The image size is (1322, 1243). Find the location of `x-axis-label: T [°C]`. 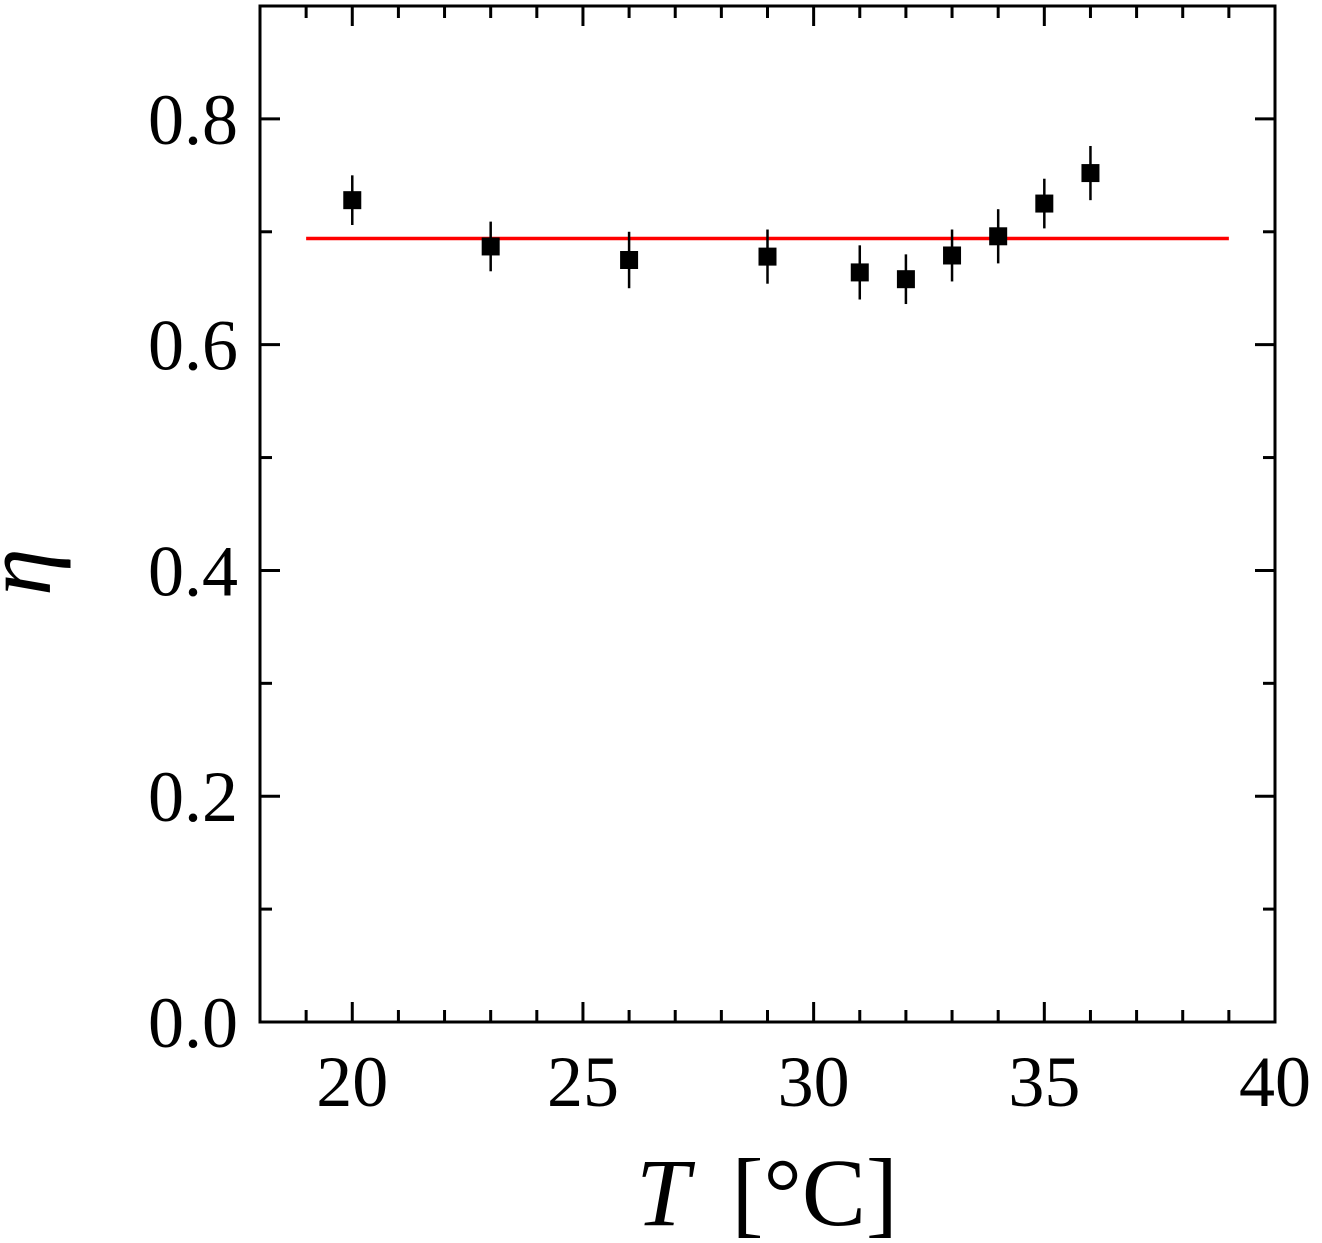

x-axis-label: T [°C] is located at coordinates (767, 1191).